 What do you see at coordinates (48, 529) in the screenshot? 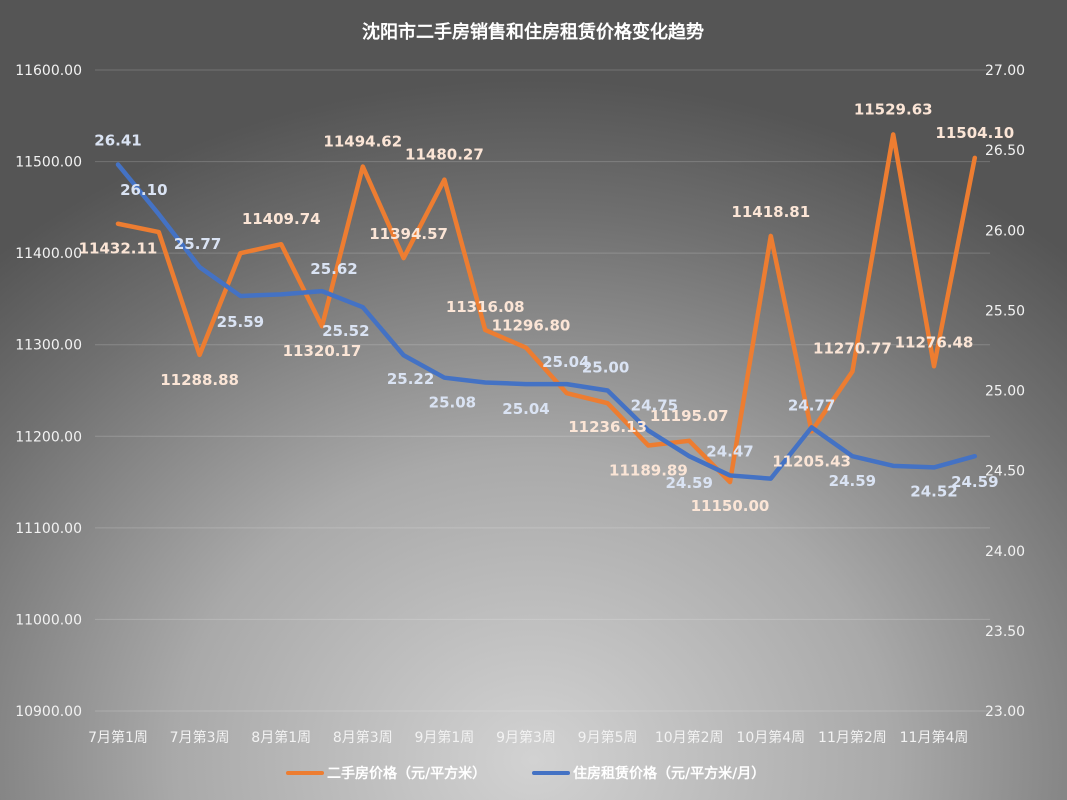
I see `left-tick-label: 11100.00` at bounding box center [48, 529].